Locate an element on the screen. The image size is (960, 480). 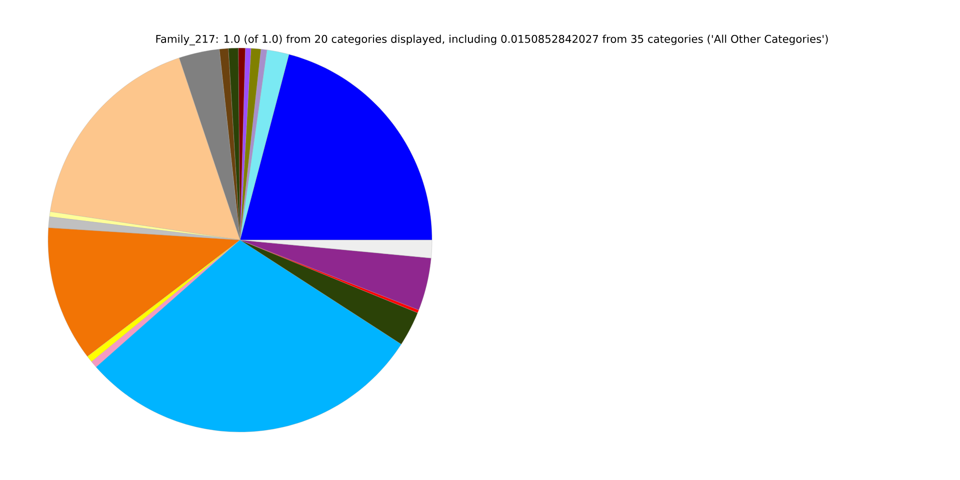
text: Family_217: 1.0 (of 1.0) from 20 categories displayed, including 0.0150852842027 from 35 categories ('All Other Categories') is located at coordinates (492, 40).